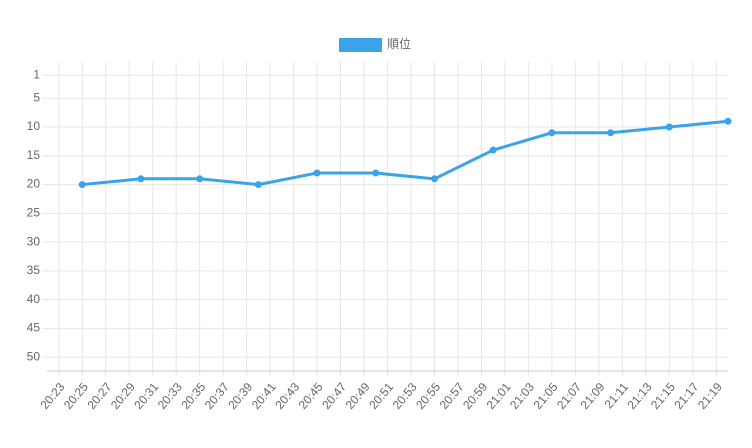  I want to click on y-tick-label: 30, so click(34, 241).